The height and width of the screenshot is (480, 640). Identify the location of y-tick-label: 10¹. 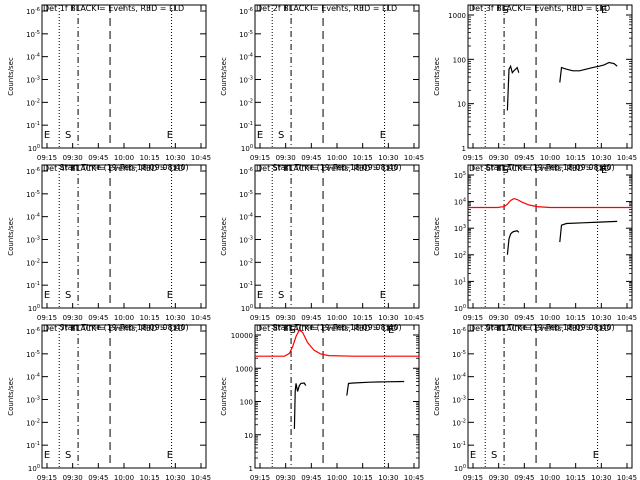
(460, 281).